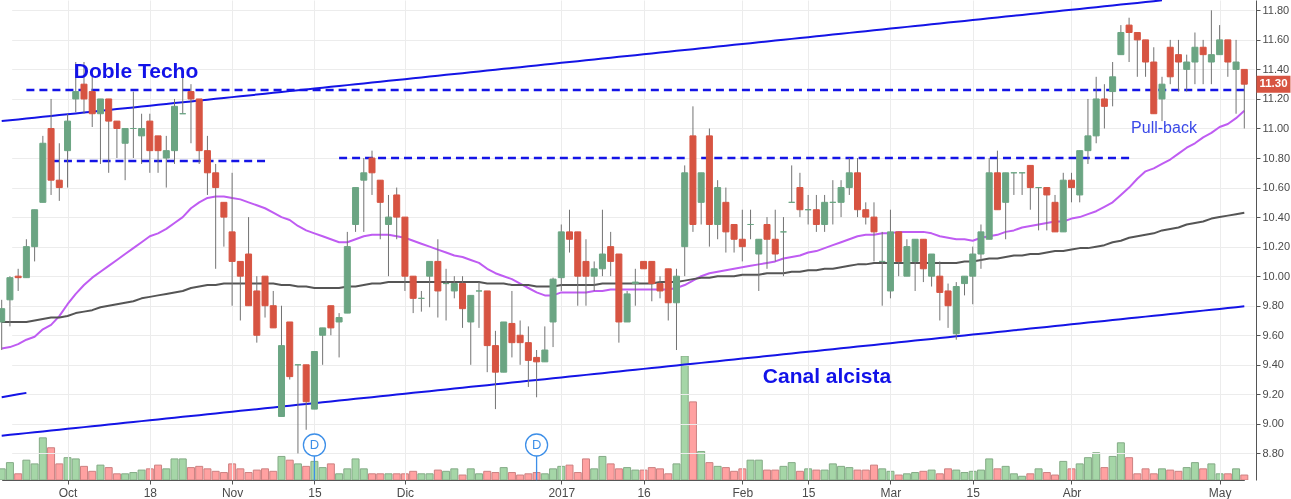 The image size is (1291, 499). I want to click on y-tick-label: 11.00, so click(1276, 127).